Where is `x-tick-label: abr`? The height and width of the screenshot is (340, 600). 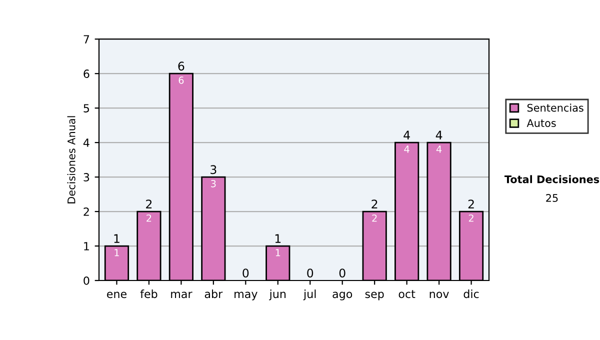
x-tick-label: abr is located at coordinates (213, 294).